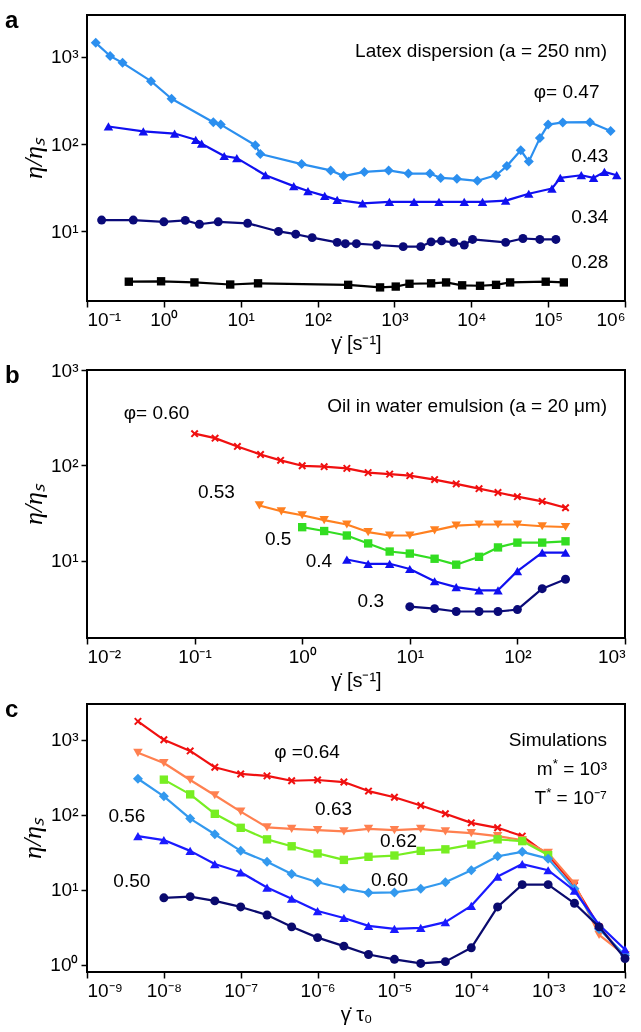 This screenshot has width=641, height=1032. Describe the element at coordinates (590, 262) in the screenshot. I see `series-label: 0.28` at that location.